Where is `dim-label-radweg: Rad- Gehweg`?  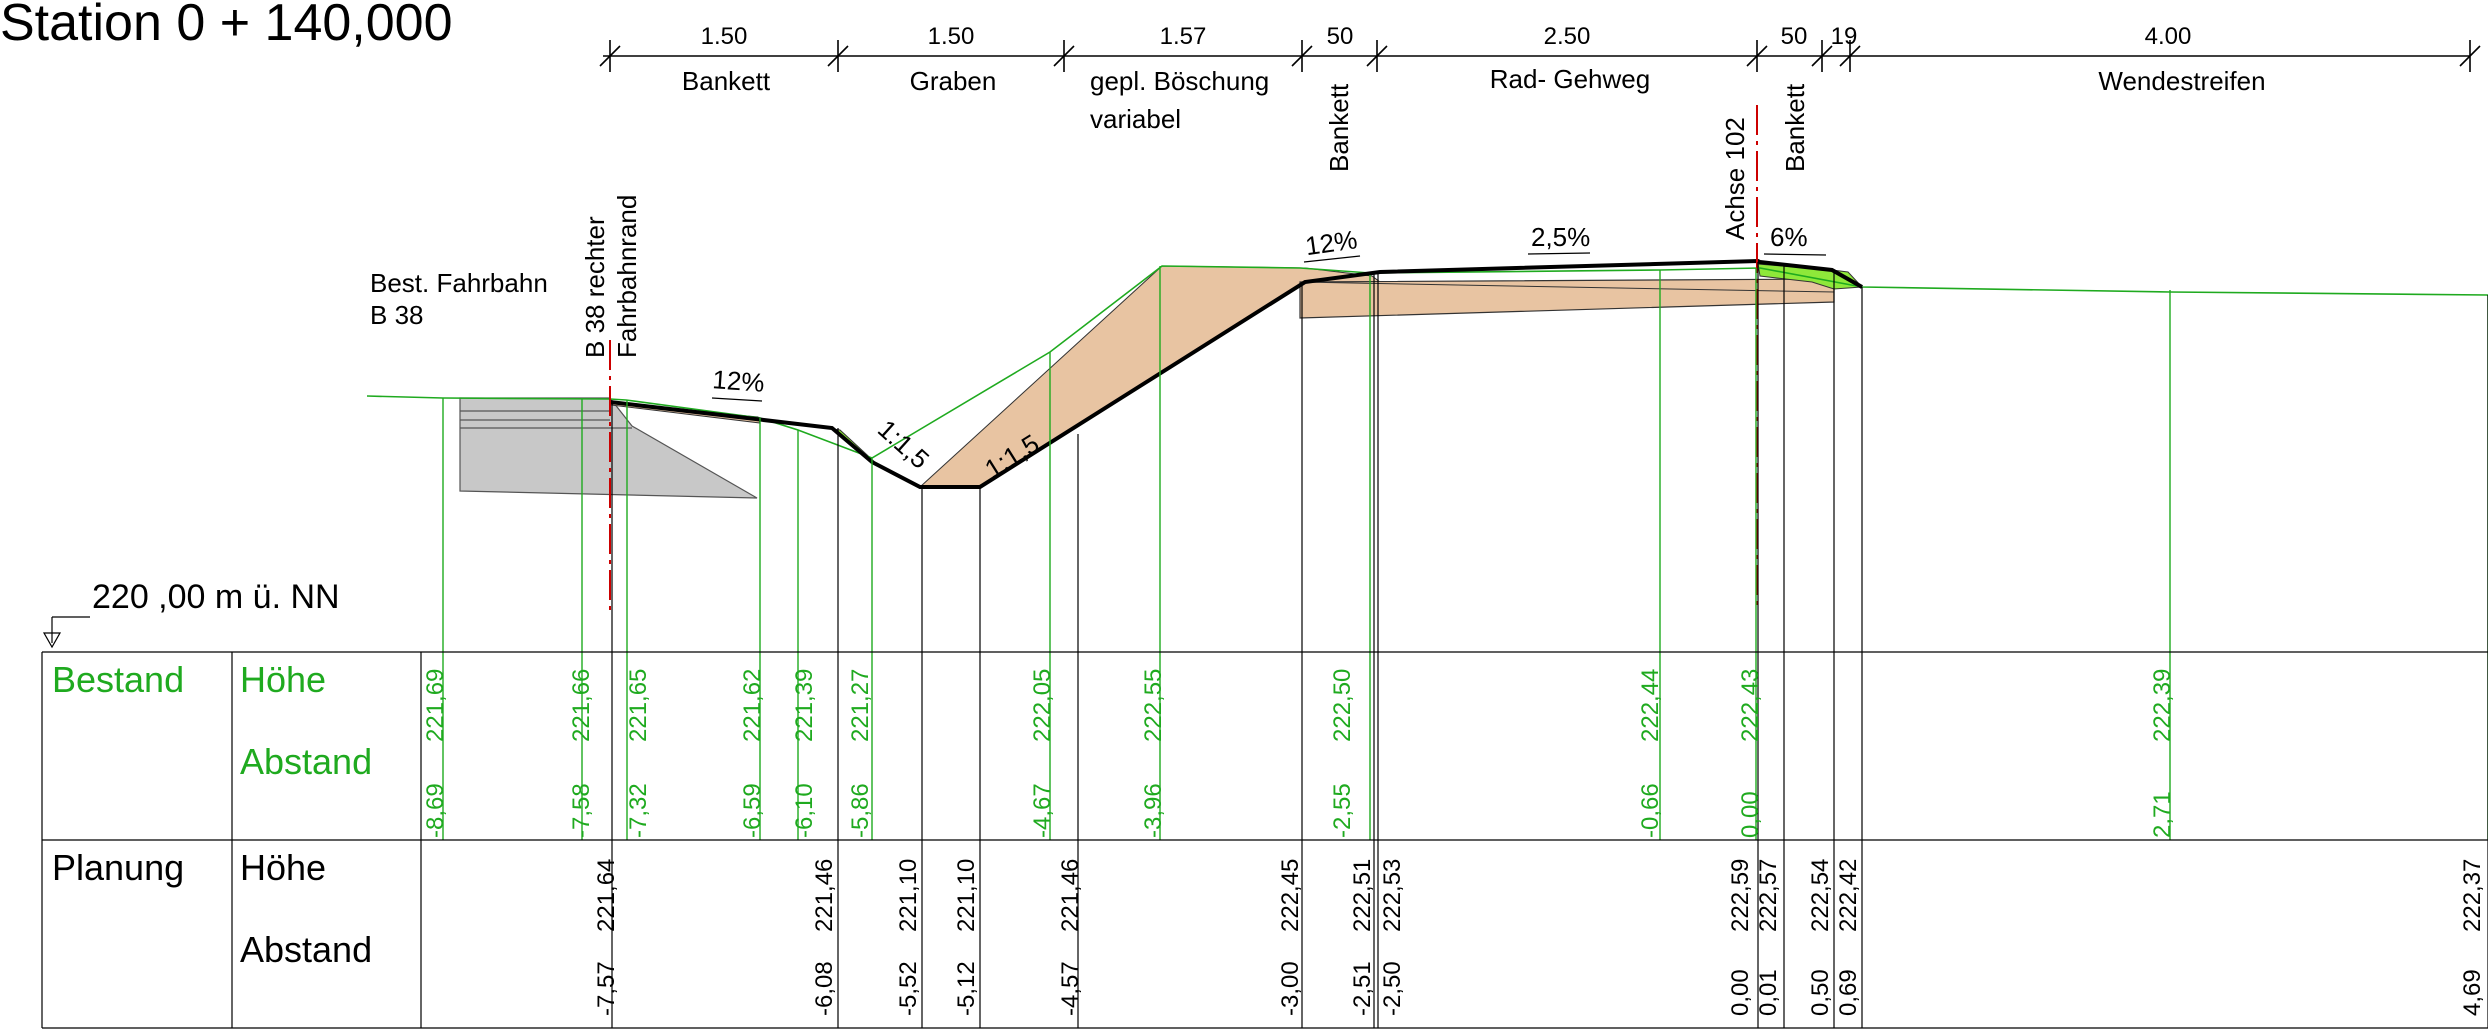
dim-label-radweg: Rad- Gehweg is located at coordinates (1570, 79).